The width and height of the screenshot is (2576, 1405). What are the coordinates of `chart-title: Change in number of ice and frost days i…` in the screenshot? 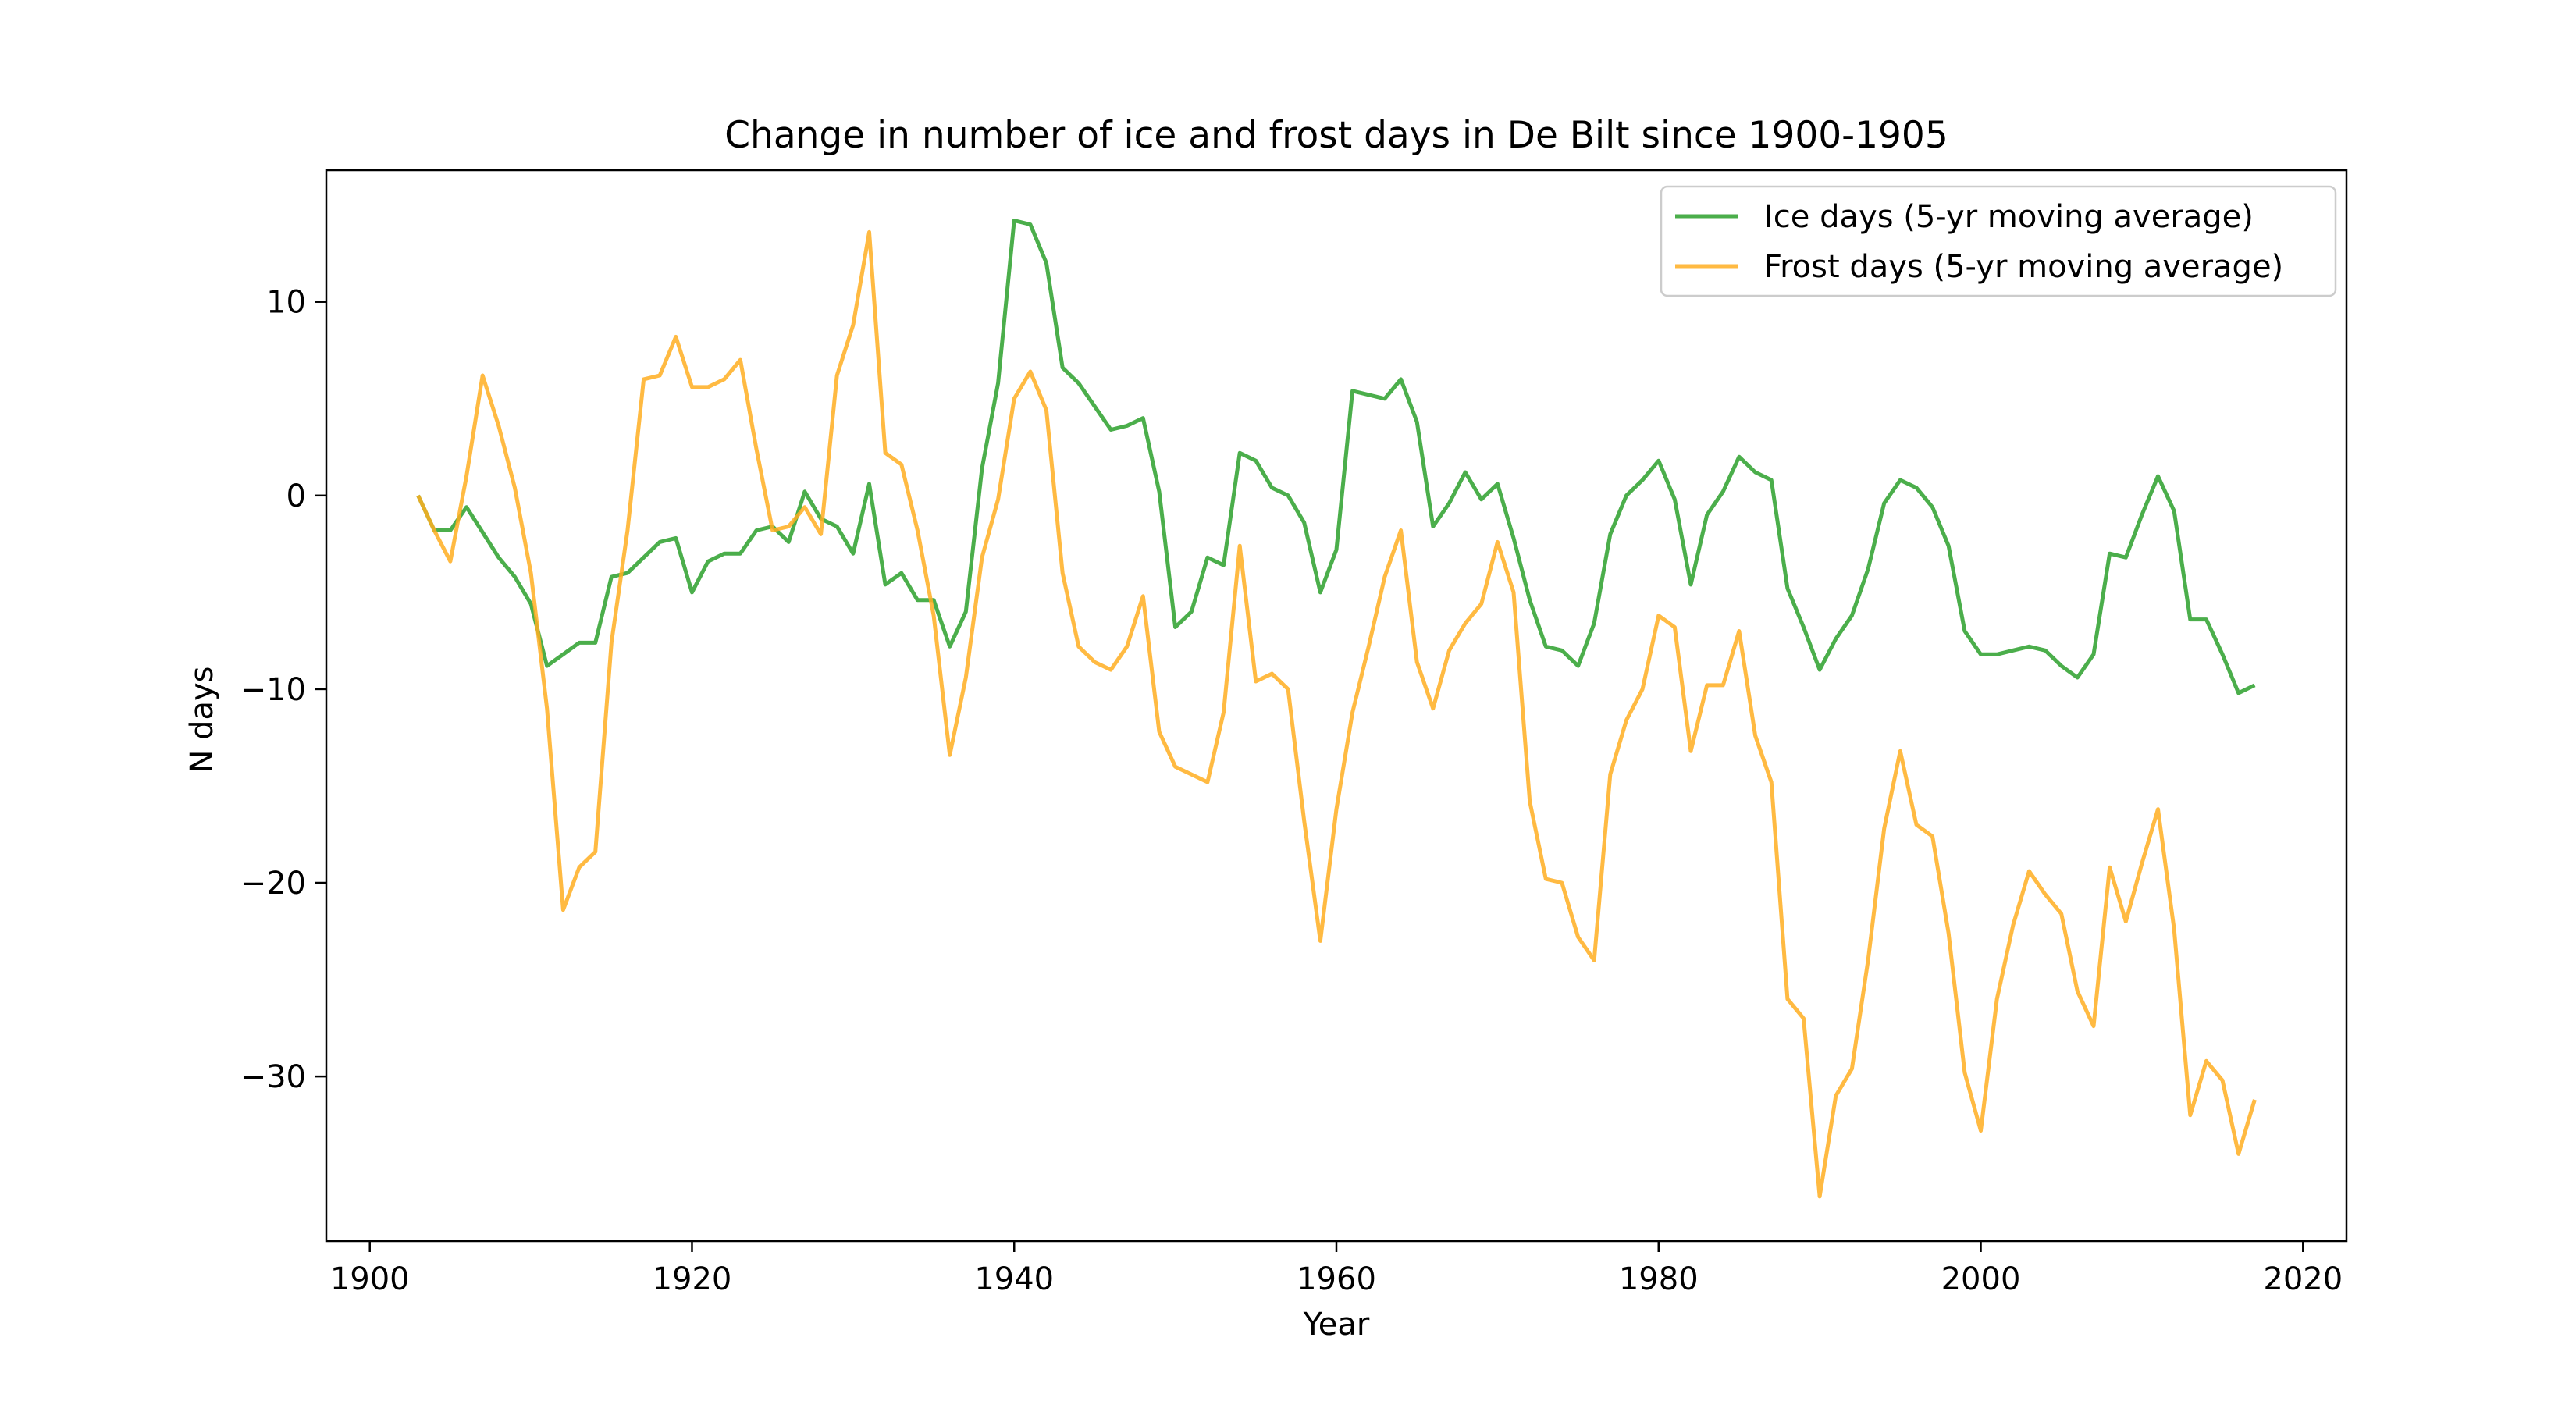 It's located at (1336, 135).